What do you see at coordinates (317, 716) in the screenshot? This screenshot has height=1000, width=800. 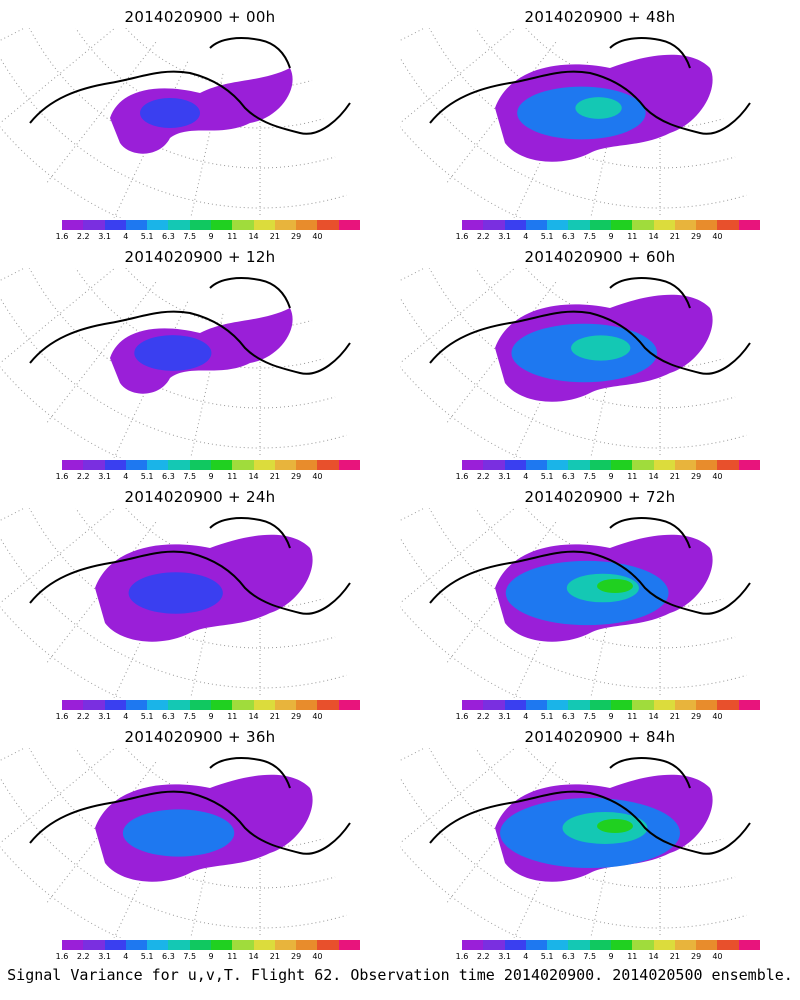 I see `colorbar-label: 40` at bounding box center [317, 716].